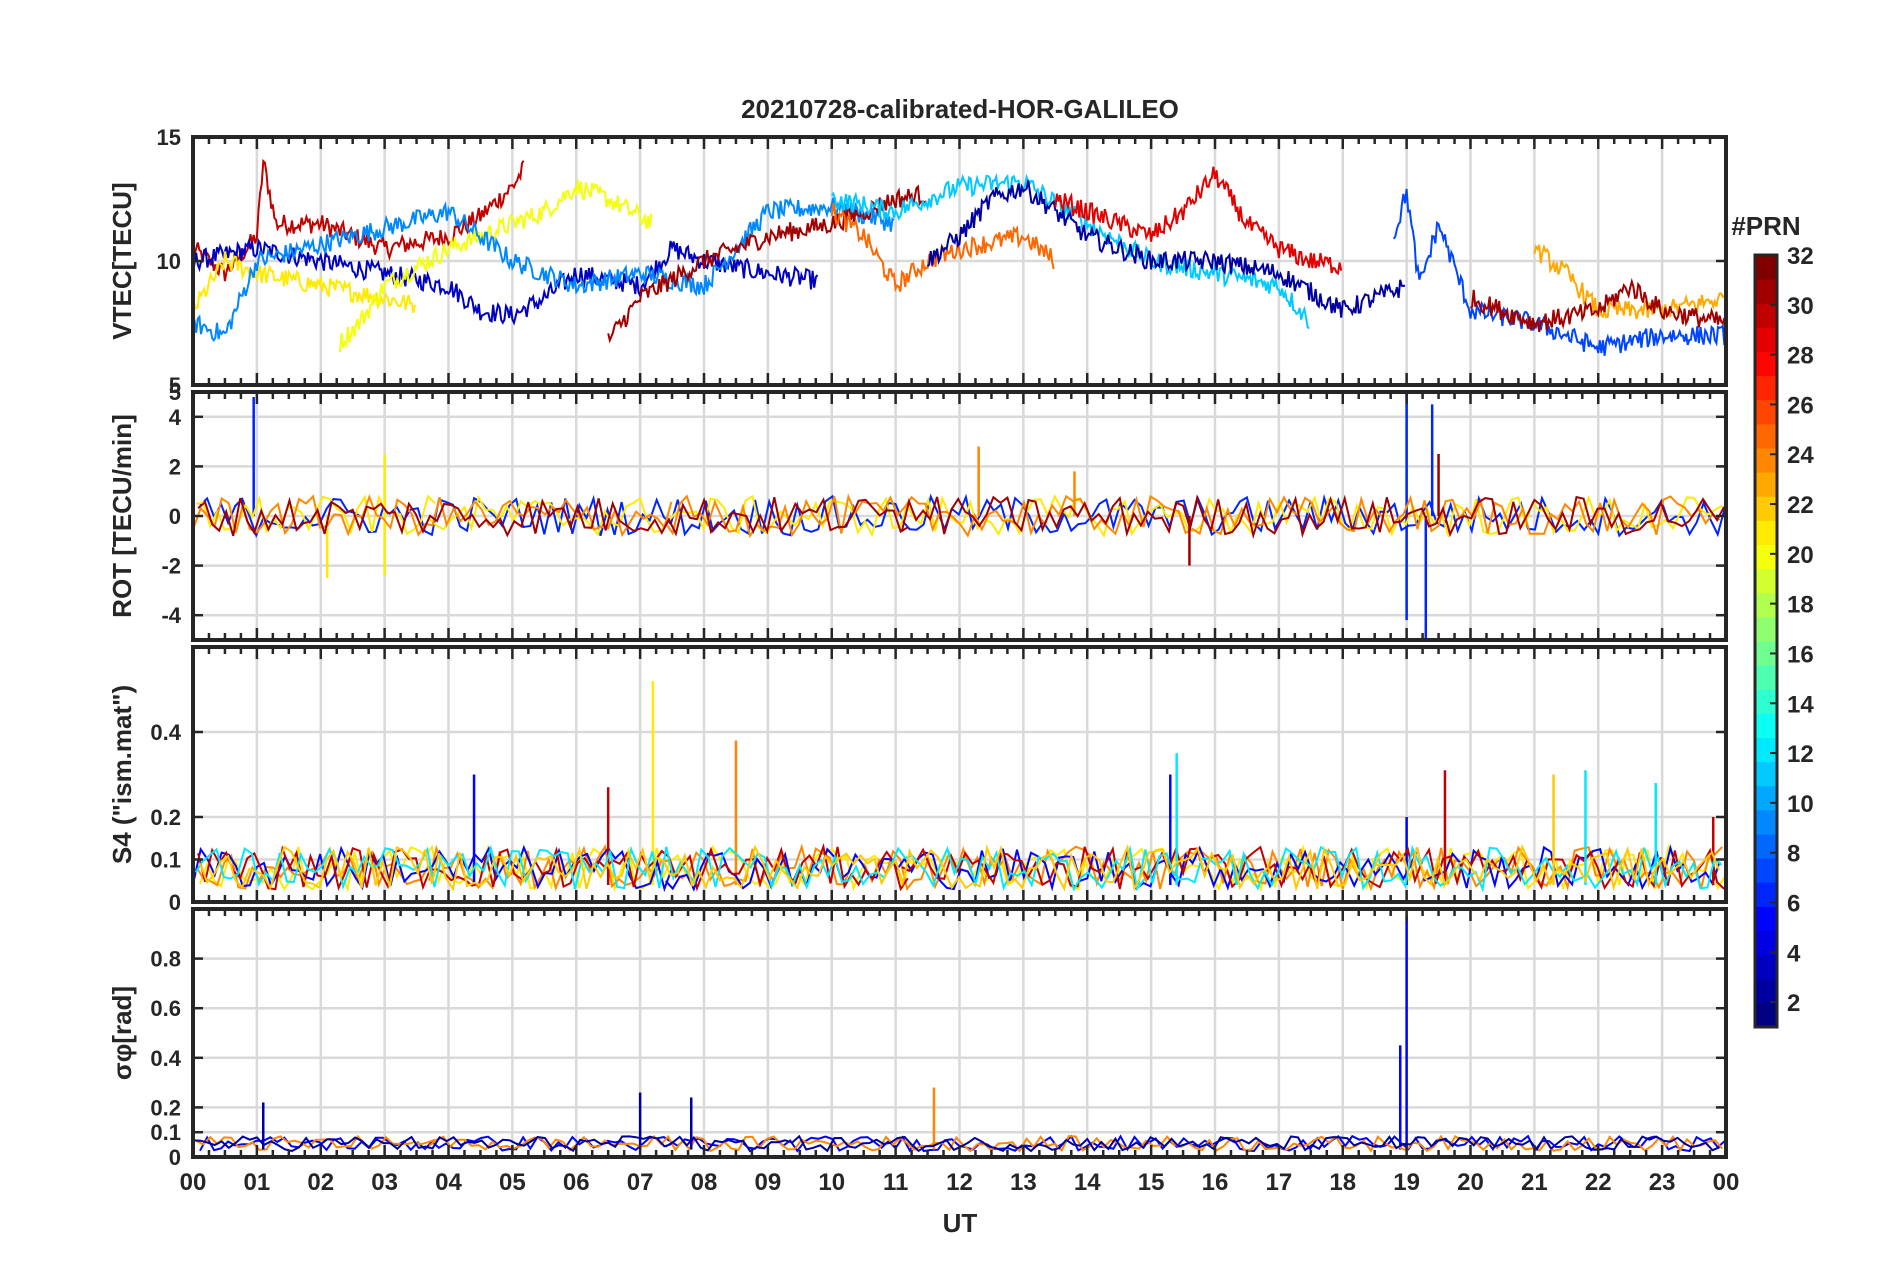 The height and width of the screenshot is (1272, 1902). Describe the element at coordinates (895, 1182) in the screenshot. I see `x-tick-label: 11` at that location.